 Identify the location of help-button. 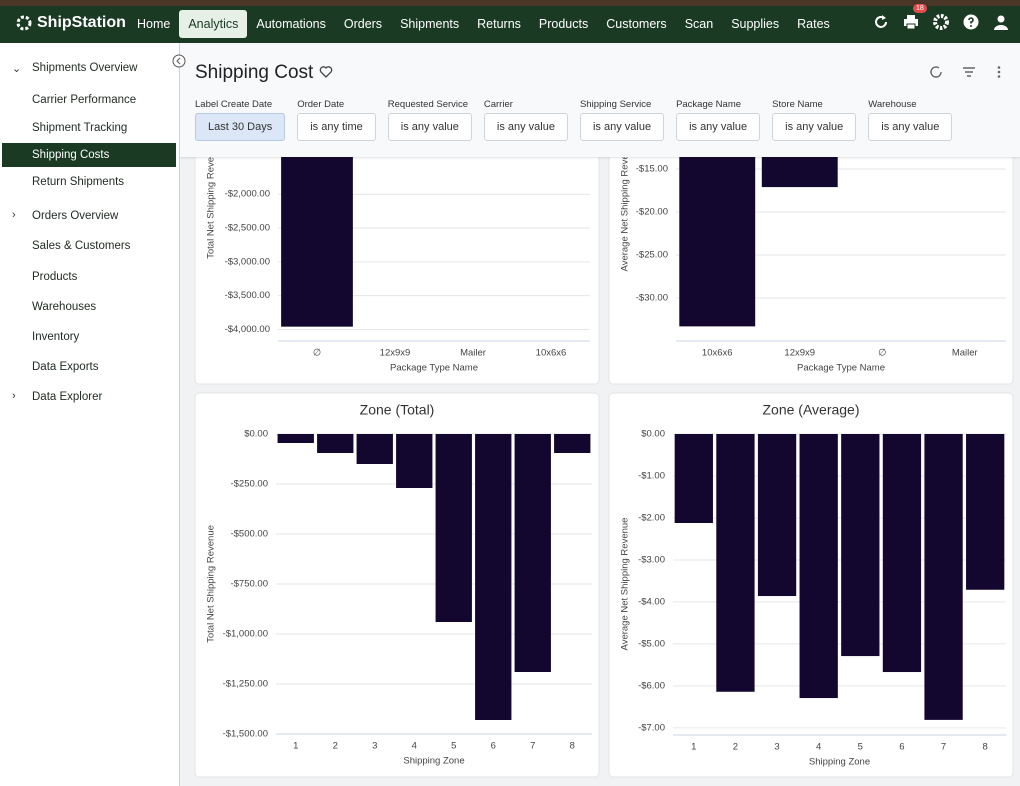
(971, 22).